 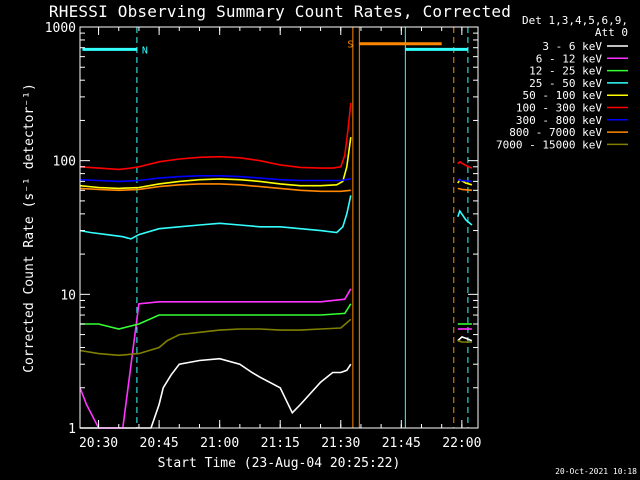 I want to click on y-tick-label: 100, so click(x=64, y=162).